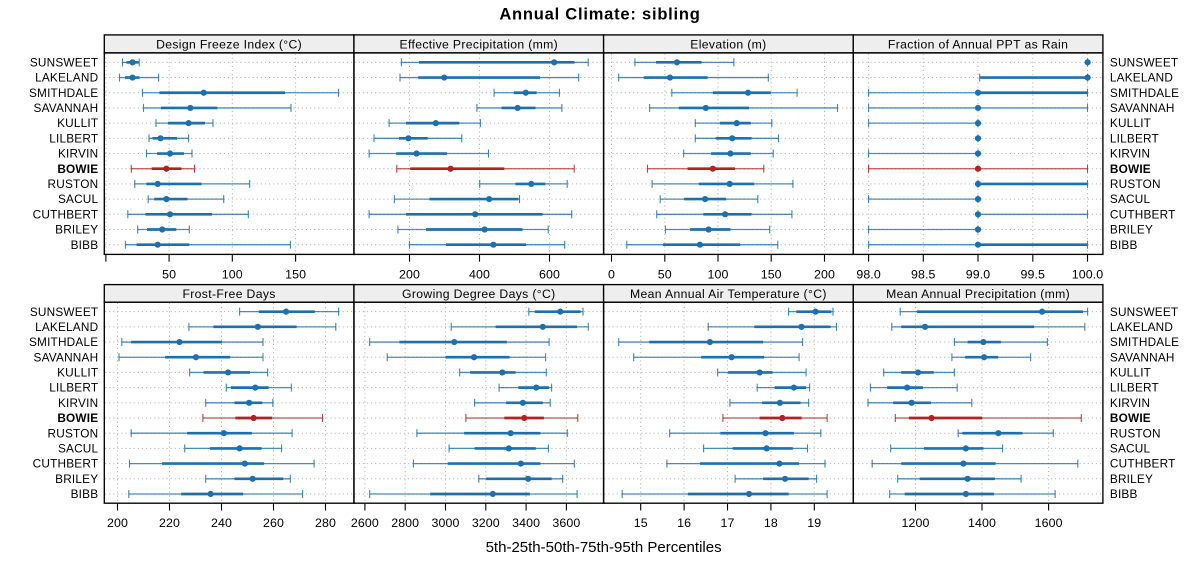  Describe the element at coordinates (365, 523) in the screenshot. I see `svg-text: 2600` at that location.